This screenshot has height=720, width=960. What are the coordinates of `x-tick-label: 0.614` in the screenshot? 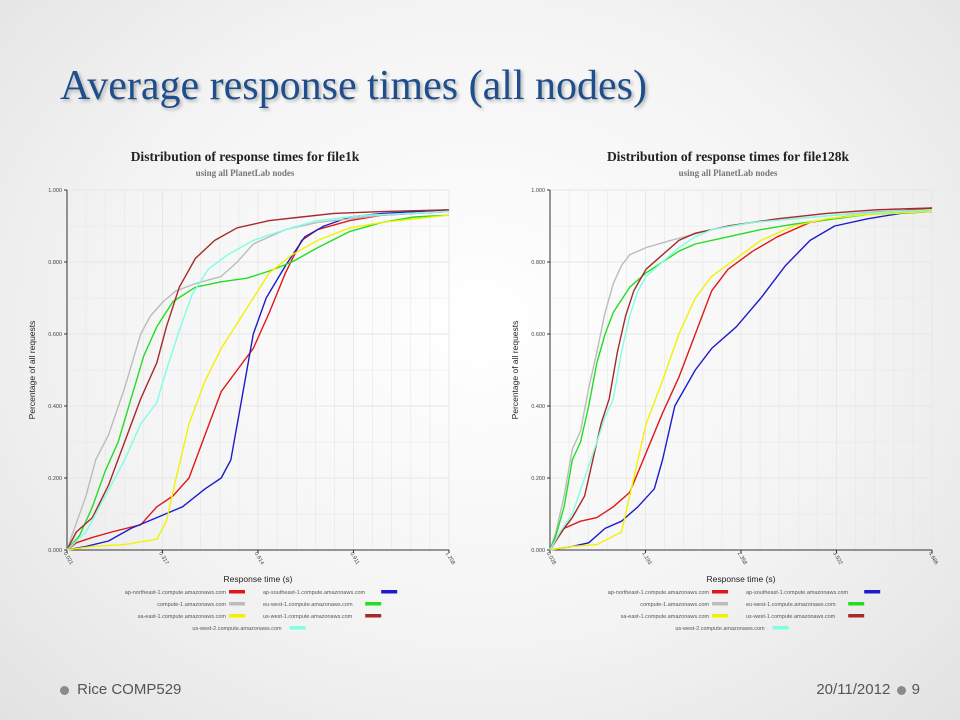 It's located at (259, 558).